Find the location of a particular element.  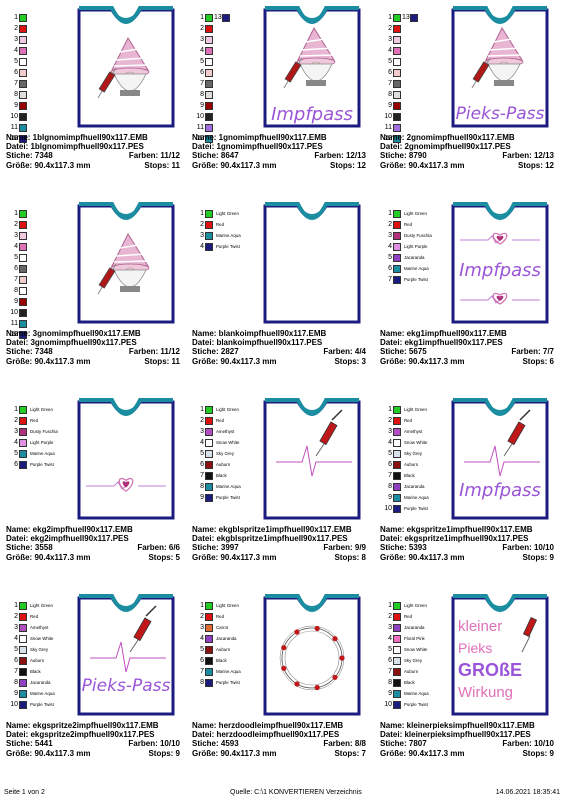

info-row: Stiche: 7348 Farben: 11/12 is located at coordinates (93, 351).